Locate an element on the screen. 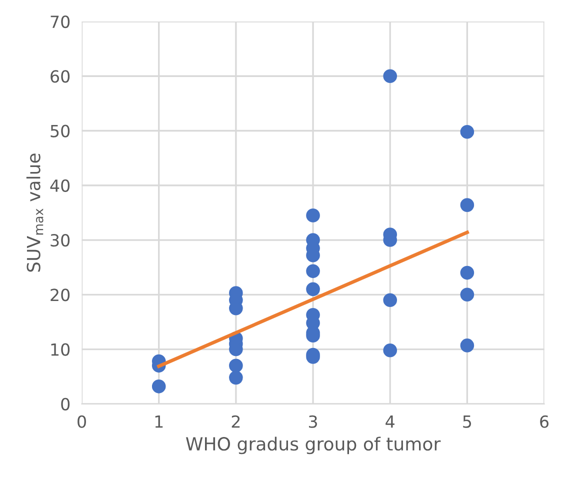  y-tick-label: 10 is located at coordinates (60, 349).